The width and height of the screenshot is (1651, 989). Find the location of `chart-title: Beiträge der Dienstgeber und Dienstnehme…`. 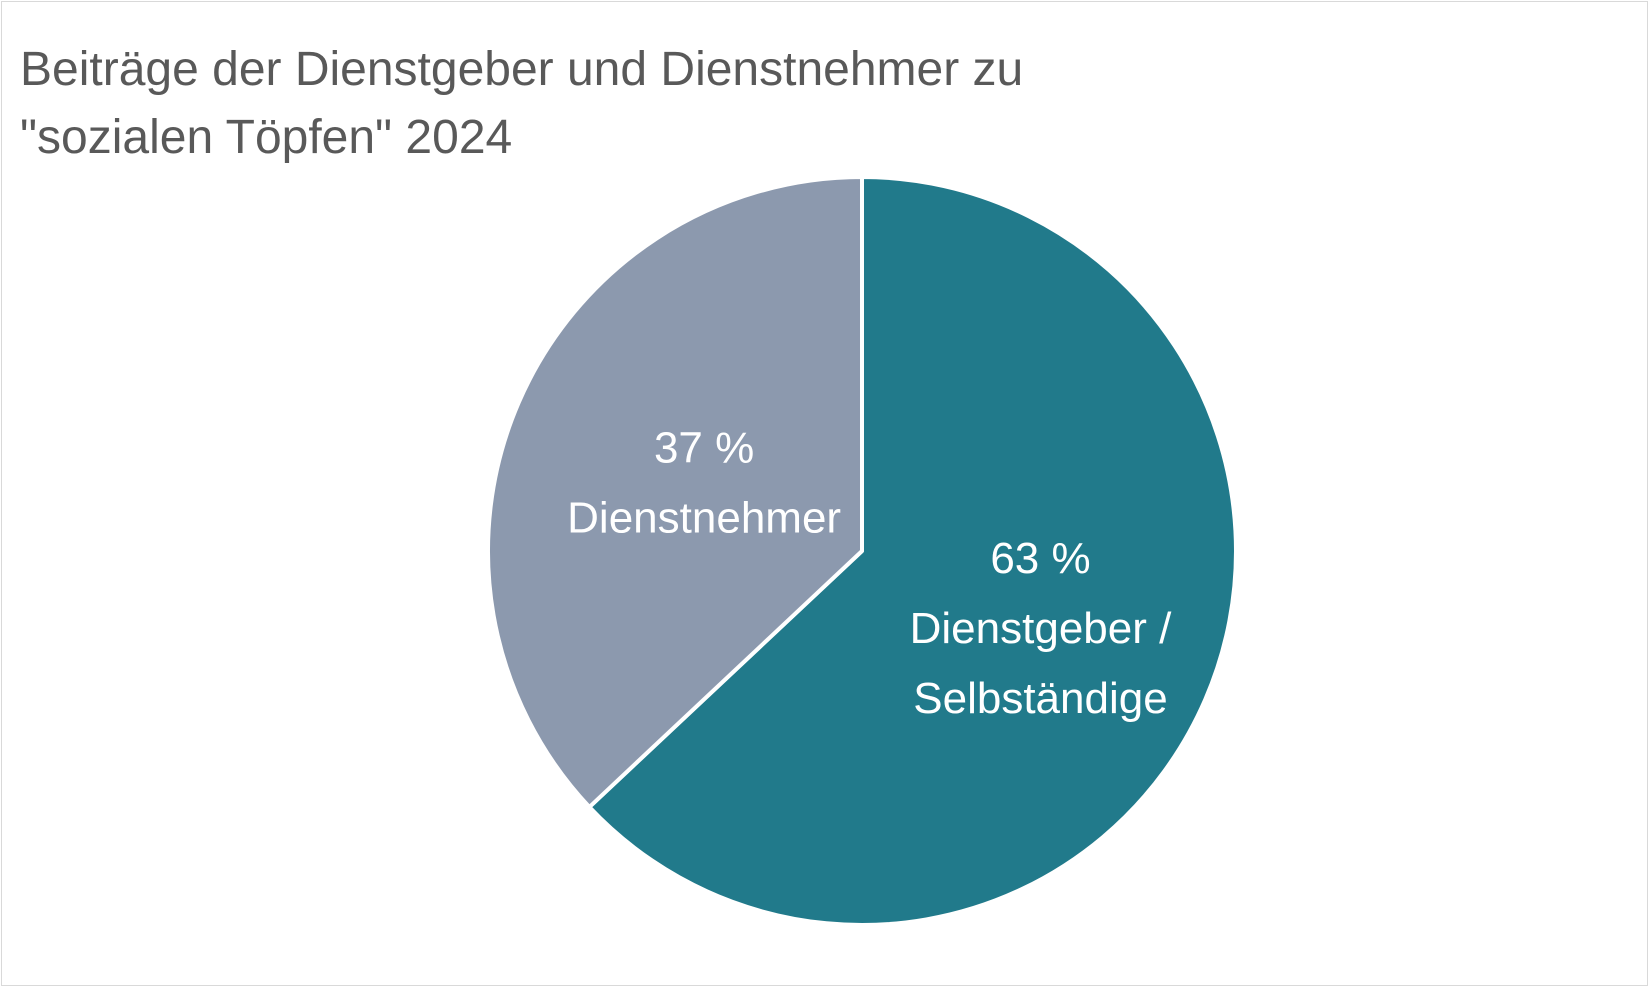

chart-title: Beiträge der Dienstgeber und Dienstnehme… is located at coordinates (670, 104).